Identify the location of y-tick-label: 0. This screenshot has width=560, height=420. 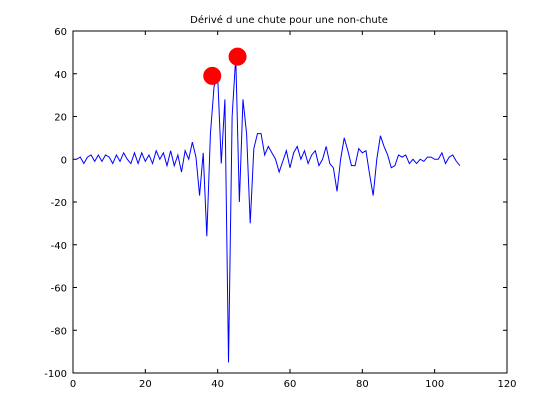
(64, 160).